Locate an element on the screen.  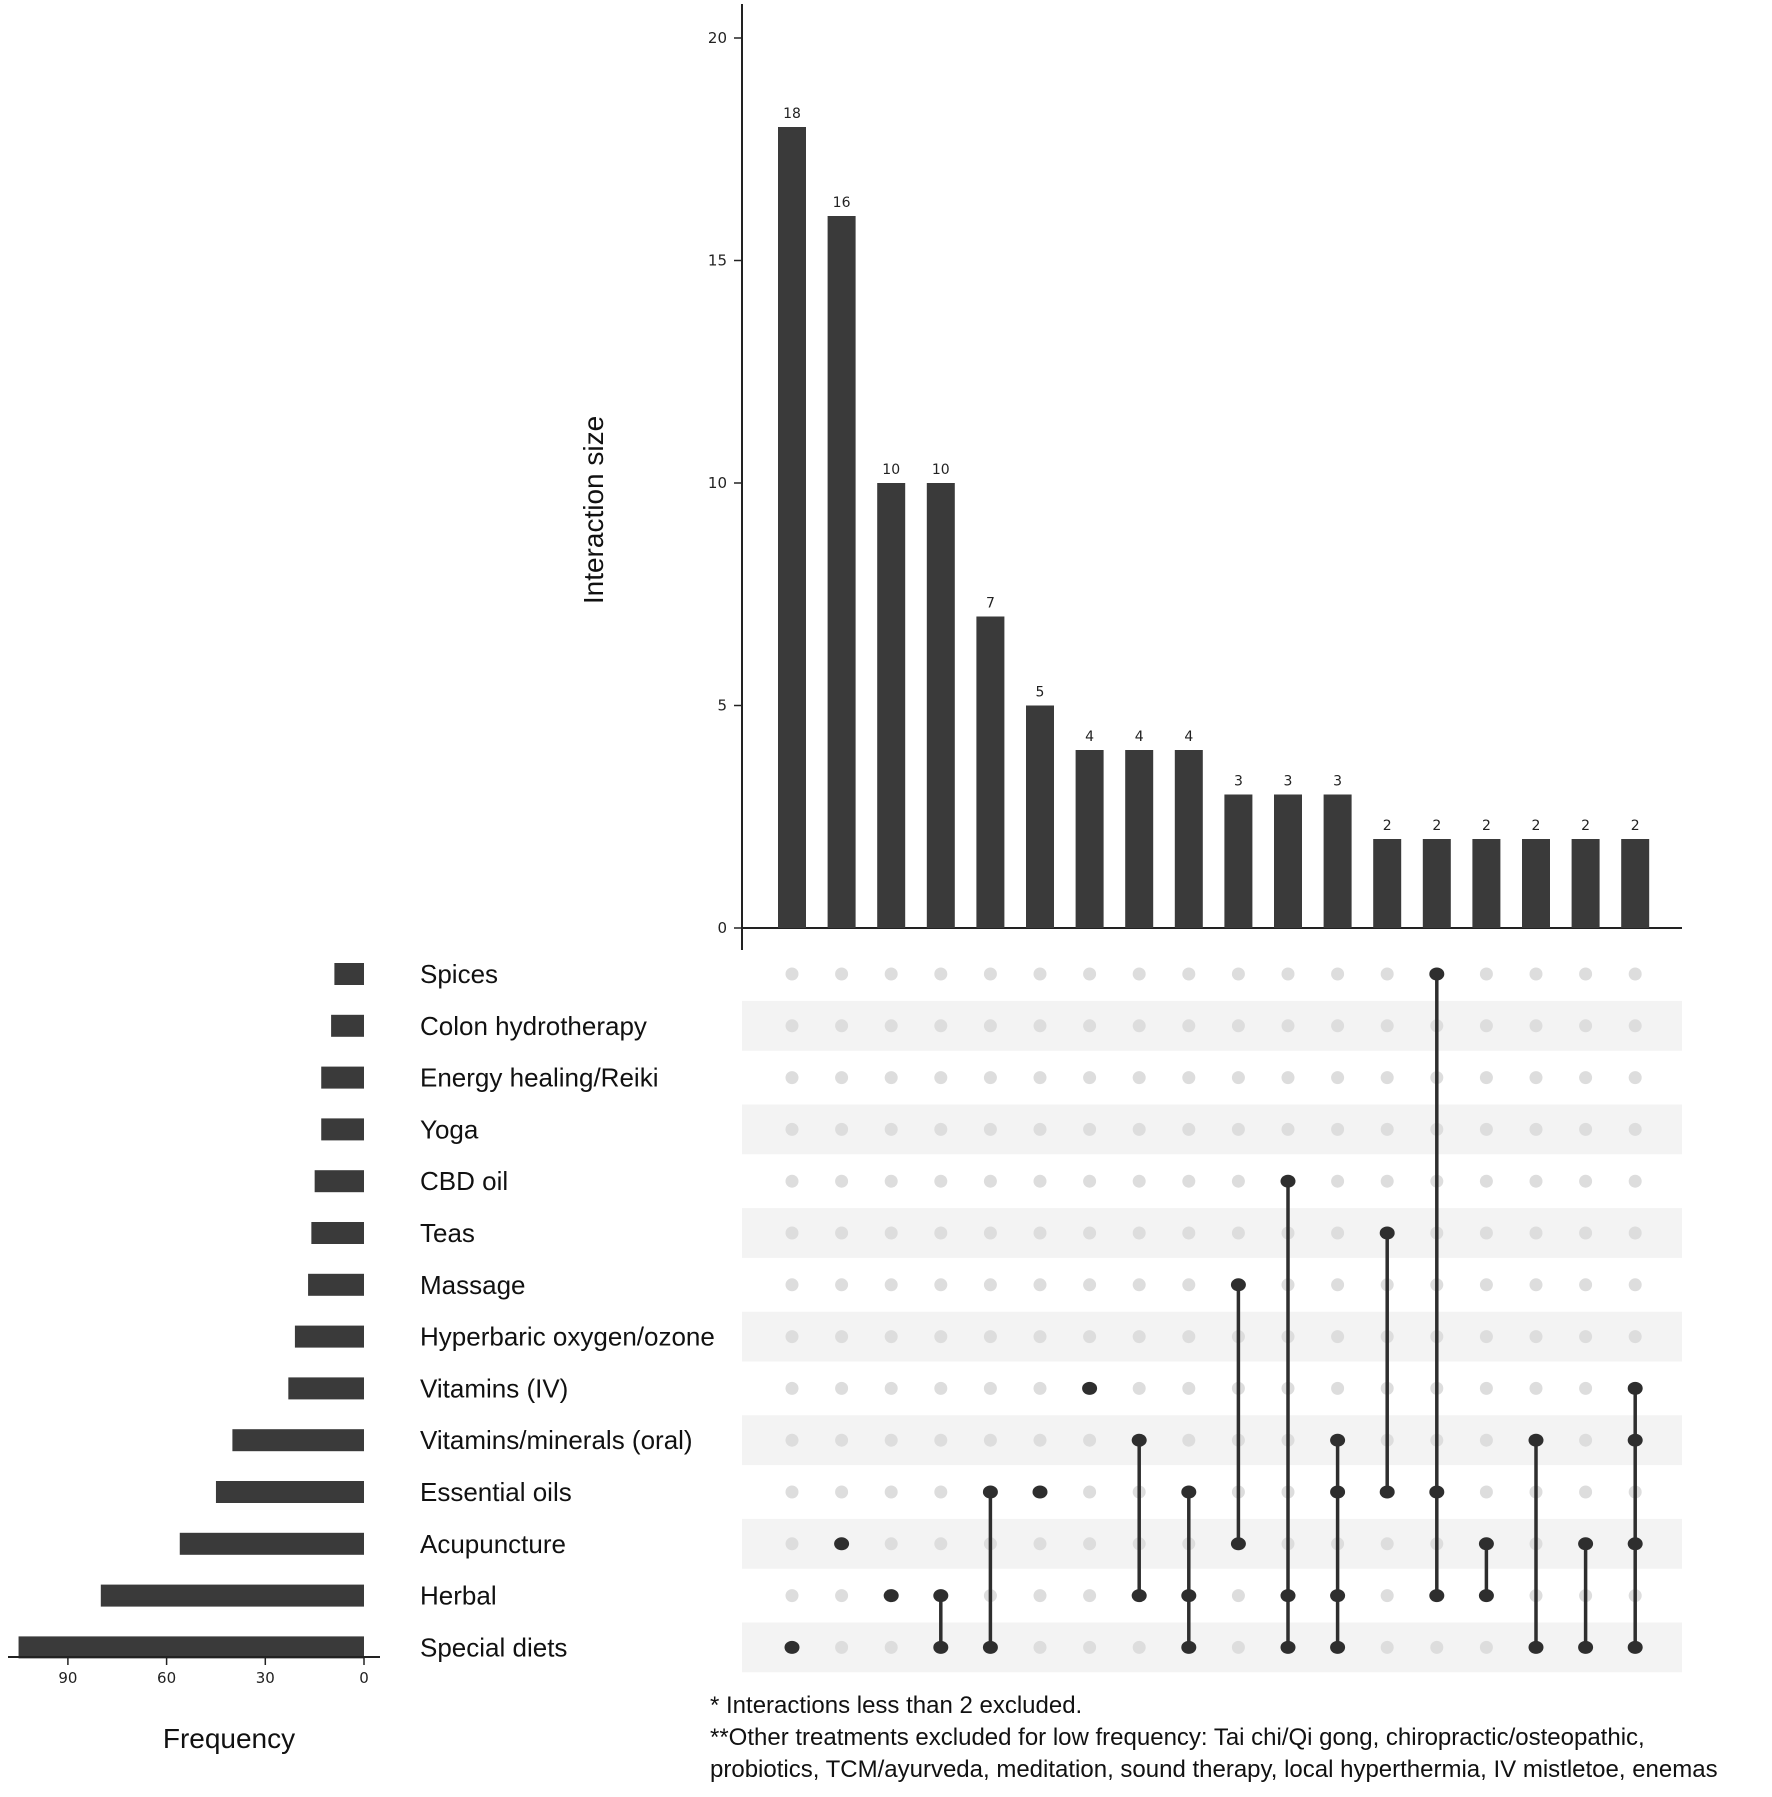
frequency-axis: 90 60 30 0 is located at coordinates (194, 1671).